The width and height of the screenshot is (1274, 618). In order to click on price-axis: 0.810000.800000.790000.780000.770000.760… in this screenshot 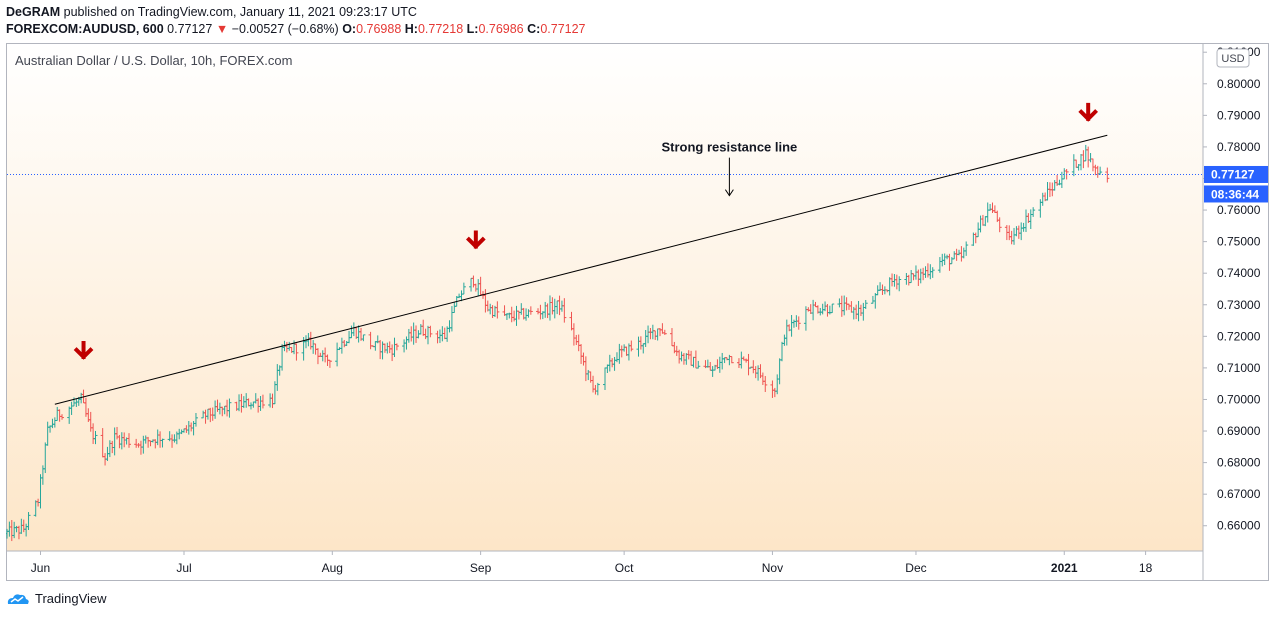, I will do `click(1232, 289)`.